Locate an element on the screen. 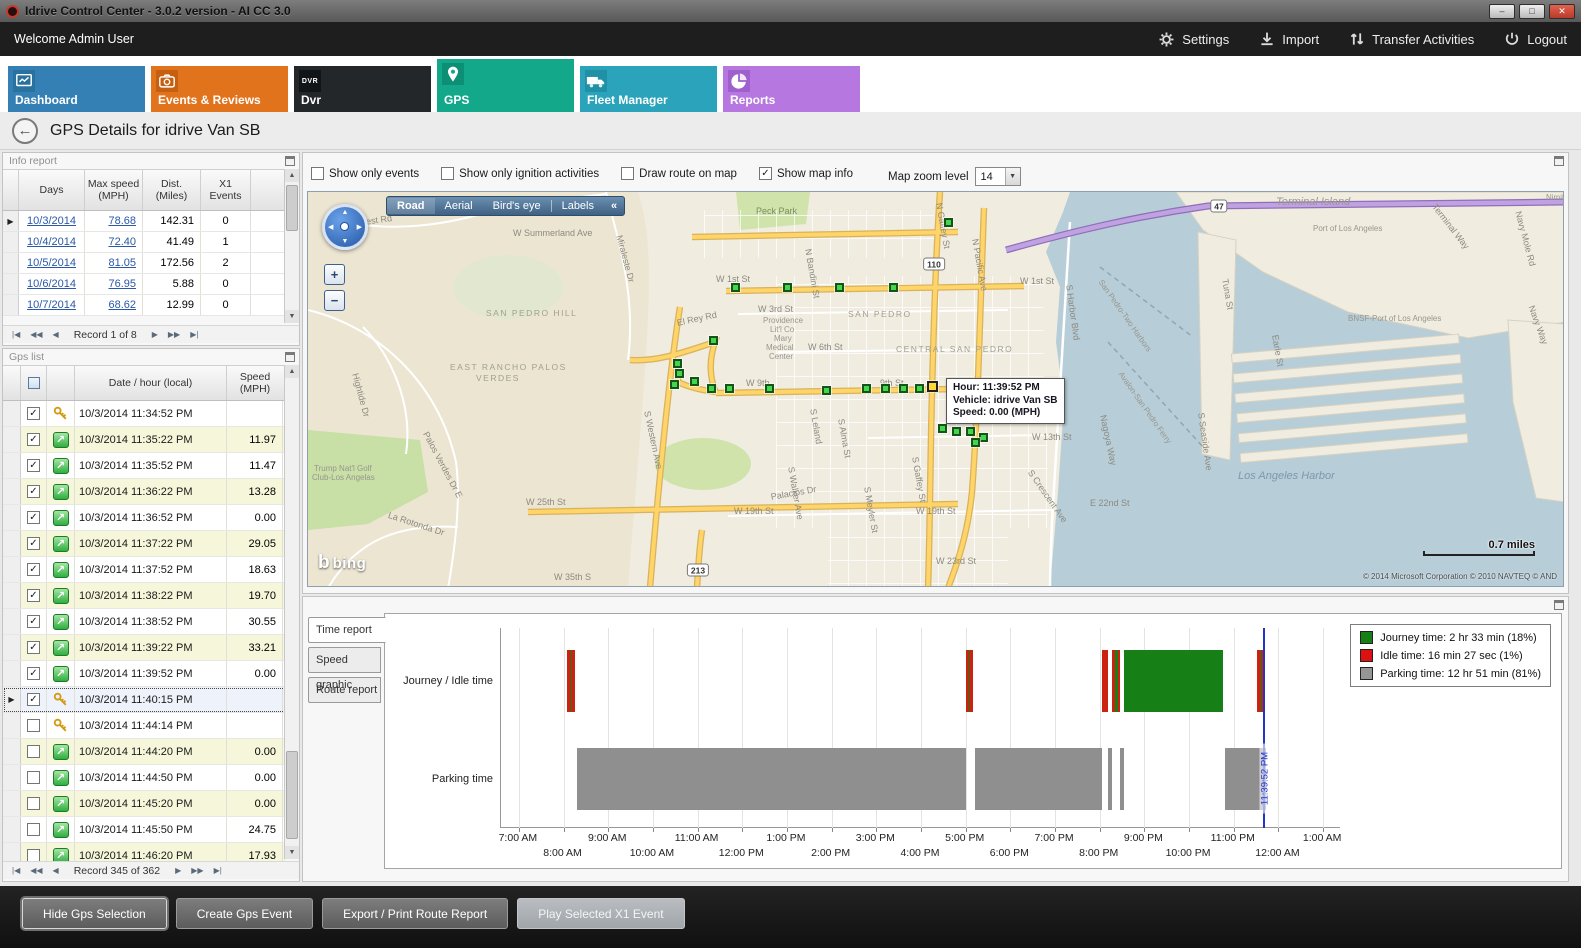  gps-row: ✓ ↗ 10/3/2014 11:37:52 PM 18.63 is located at coordinates (144, 570).